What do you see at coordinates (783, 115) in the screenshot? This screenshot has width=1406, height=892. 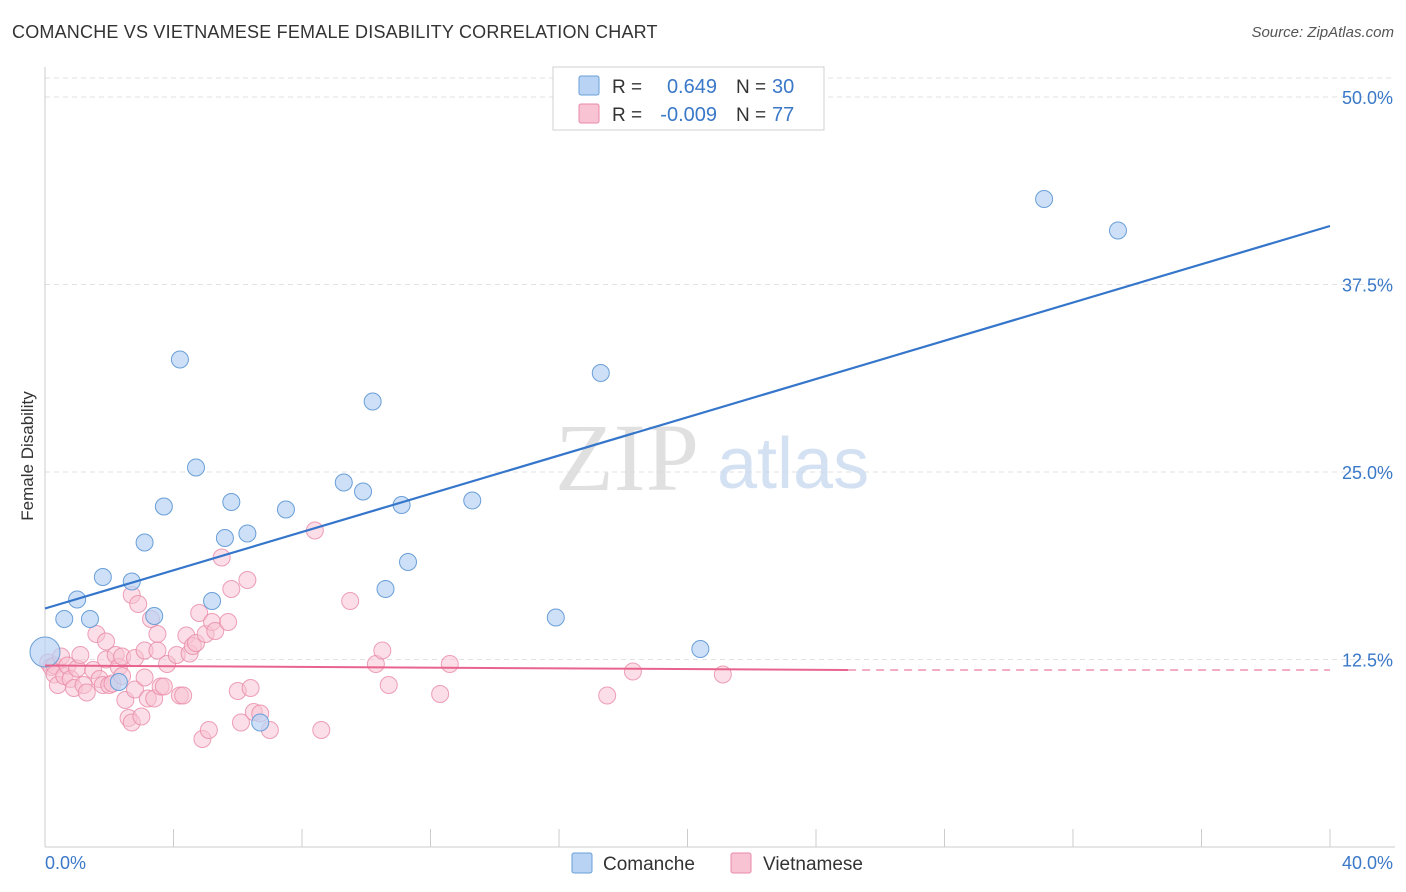 I see `stats-n-value-2: 77` at bounding box center [783, 115].